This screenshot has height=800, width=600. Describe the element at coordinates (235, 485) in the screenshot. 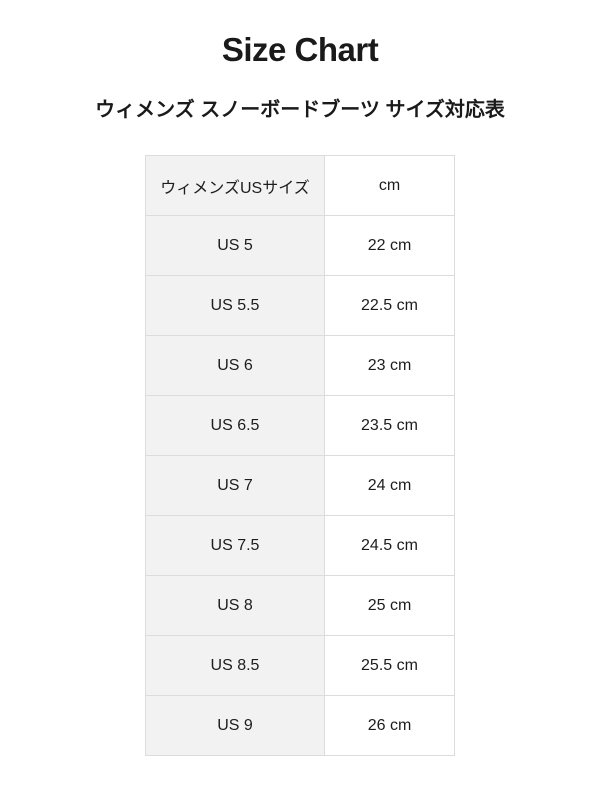

I see `us-size-cell: US 7` at that location.